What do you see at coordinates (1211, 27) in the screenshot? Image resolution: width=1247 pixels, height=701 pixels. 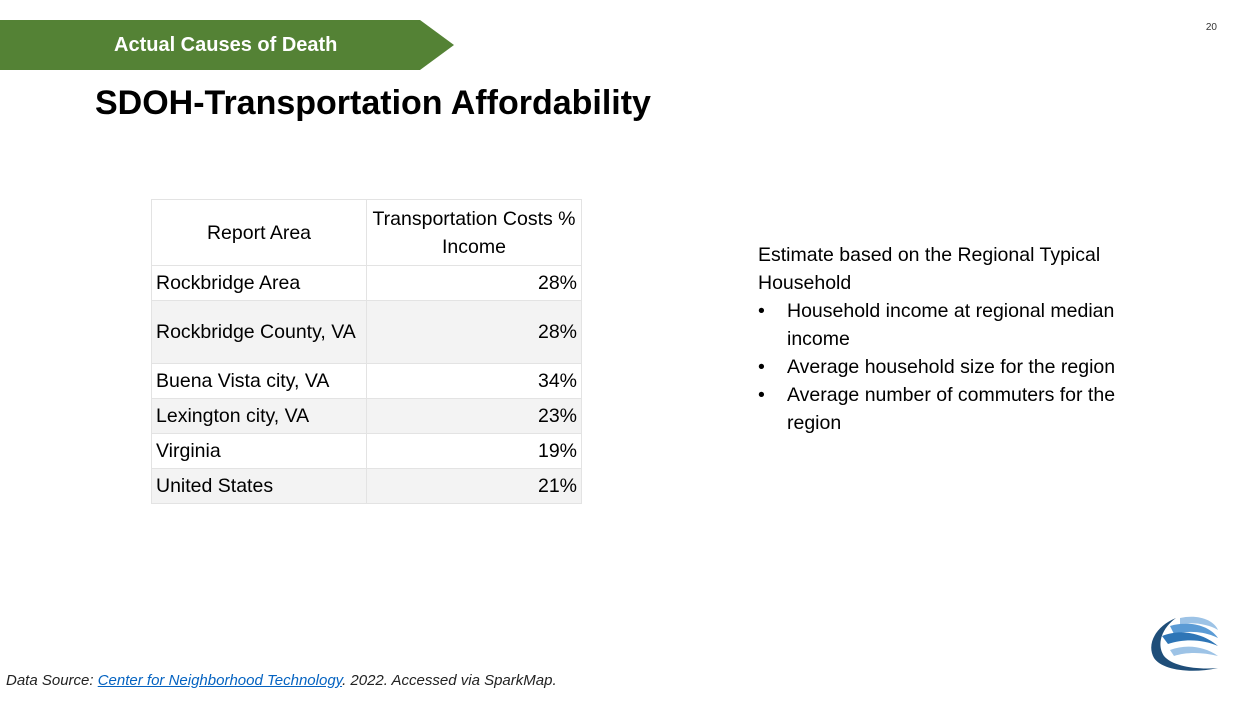 I see `page-number: 20` at bounding box center [1211, 27].